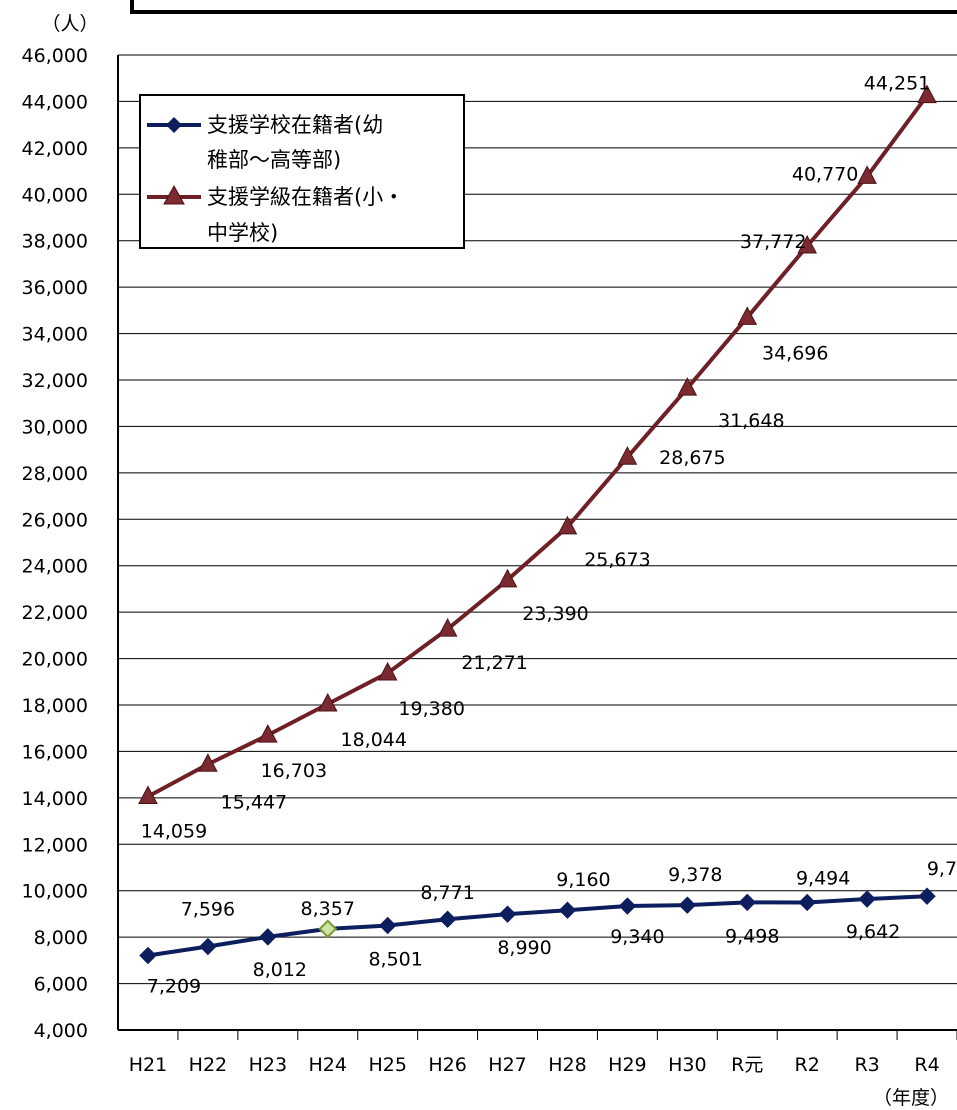 The height and width of the screenshot is (1110, 957). Describe the element at coordinates (447, 893) in the screenshot. I see `school-value-label: 8,771` at that location.